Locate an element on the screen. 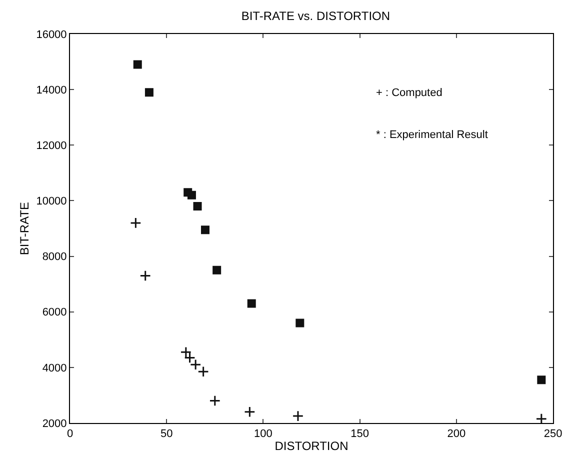 This screenshot has height=463, width=574. y-tick-label: 4000 is located at coordinates (54, 368).